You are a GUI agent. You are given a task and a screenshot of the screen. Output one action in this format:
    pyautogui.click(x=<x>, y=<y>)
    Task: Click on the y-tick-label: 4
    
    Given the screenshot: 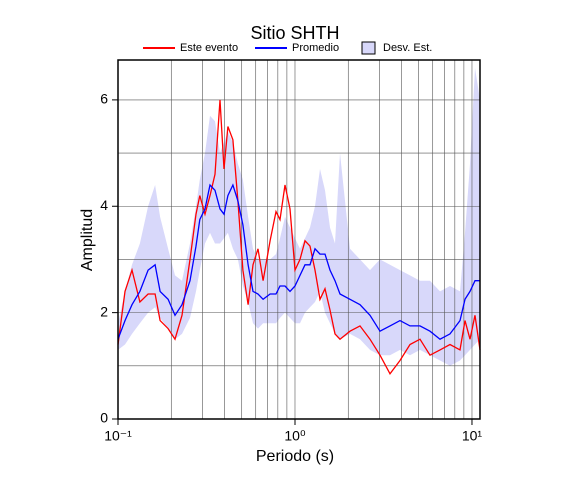 What is the action you would take?
    pyautogui.click(x=104, y=205)
    